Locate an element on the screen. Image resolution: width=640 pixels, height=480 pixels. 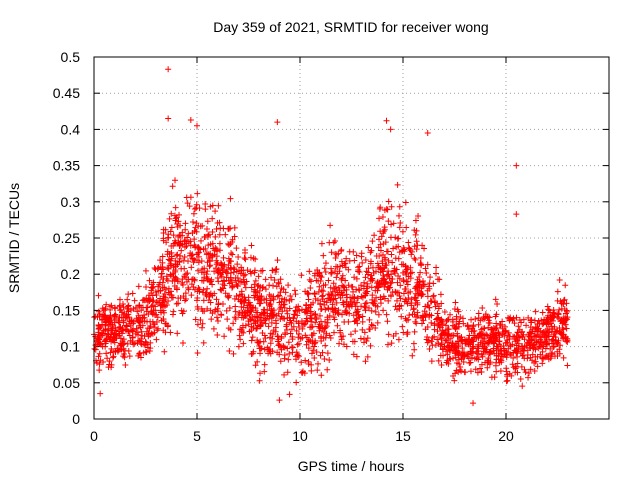
x-tick-label: 5 is located at coordinates (197, 436).